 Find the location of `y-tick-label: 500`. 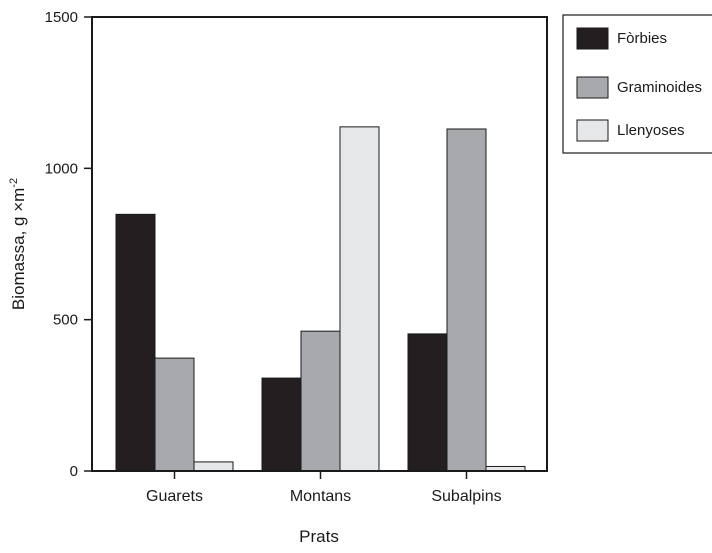

y-tick-label: 500 is located at coordinates (65, 320).